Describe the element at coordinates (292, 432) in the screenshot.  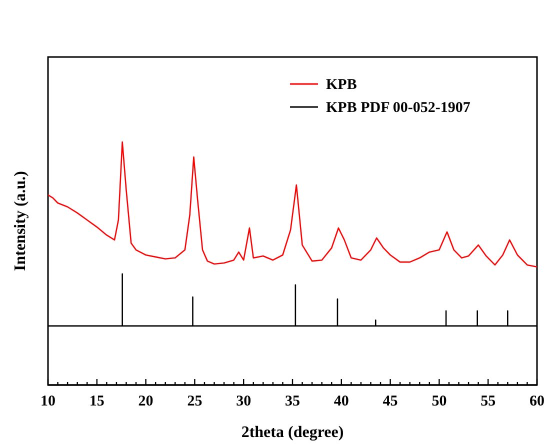
I see `x-axis-title: 2theta (degree)` at that location.